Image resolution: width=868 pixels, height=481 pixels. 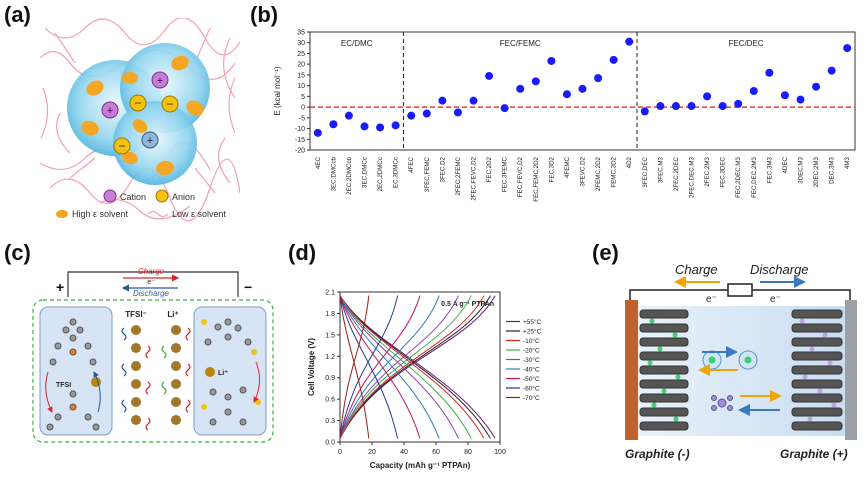 I want to click on y-tick-label: 0.9, so click(x=330, y=378).